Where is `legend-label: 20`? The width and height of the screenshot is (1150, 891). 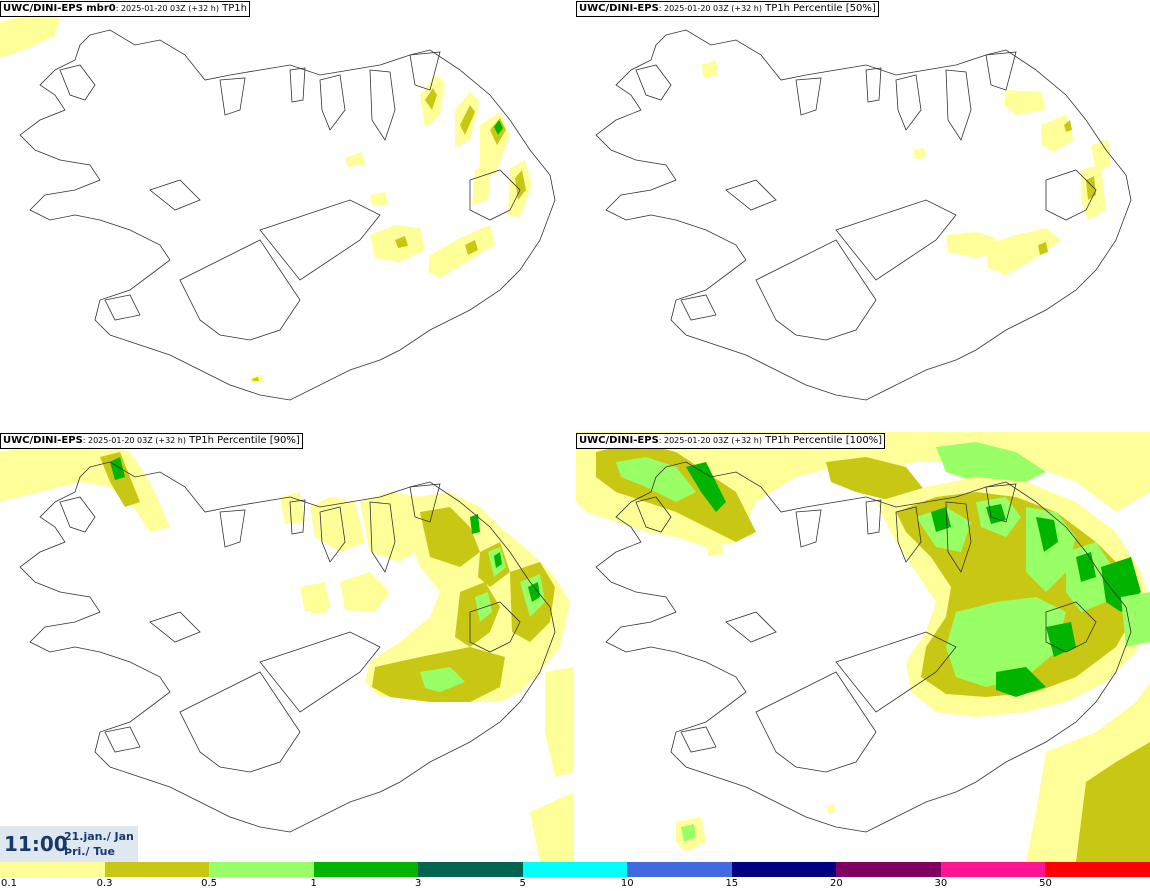
legend-label: 20 is located at coordinates (836, 883).